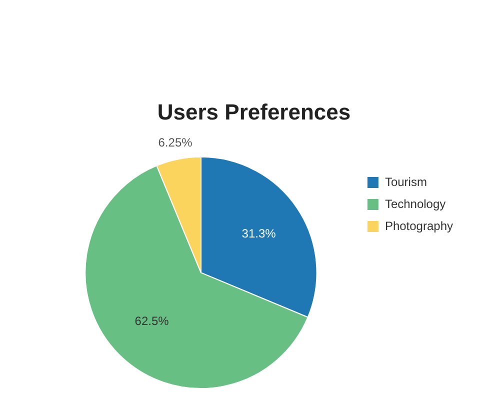 The height and width of the screenshot is (419, 503). I want to click on legend-label: Technology, so click(415, 203).